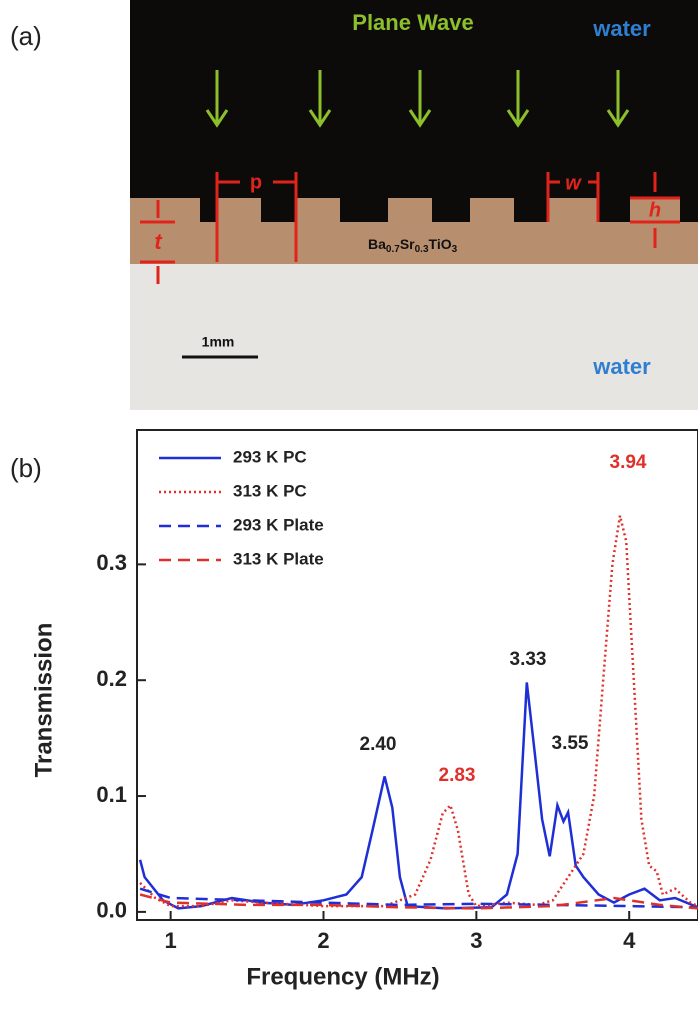  I want to click on formula-part: Sr, so click(407, 244).